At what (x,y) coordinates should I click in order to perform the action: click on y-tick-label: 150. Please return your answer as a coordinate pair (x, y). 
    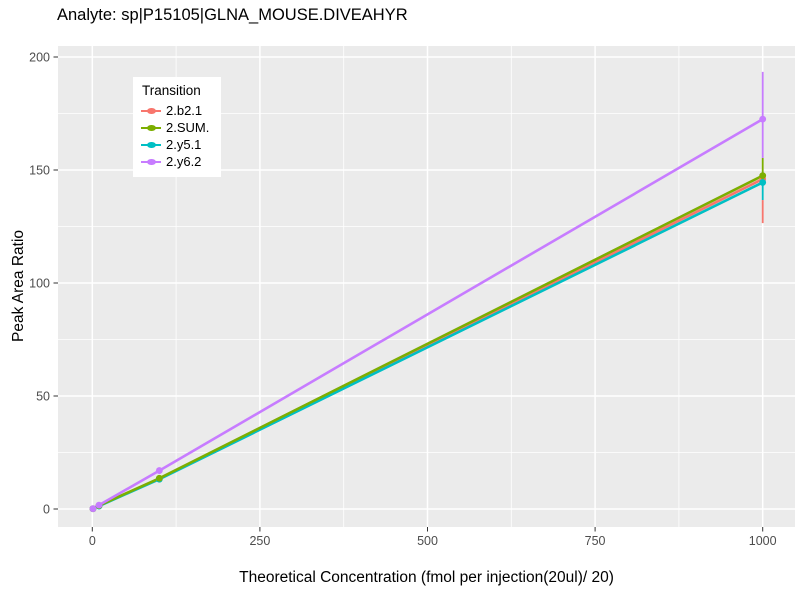
    Looking at the image, I should click on (39, 170).